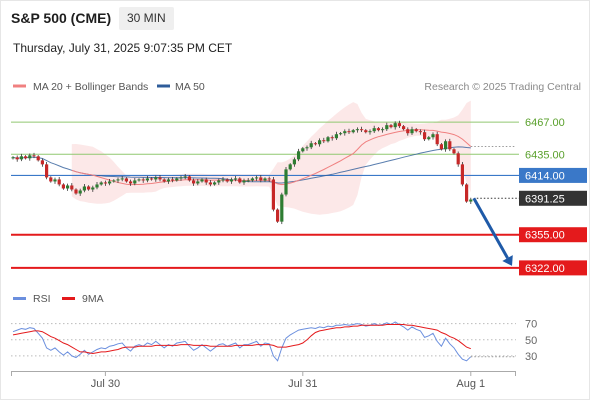  Describe the element at coordinates (61, 18) in the screenshot. I see `instrument-title: S&P 500 (CME)` at that location.